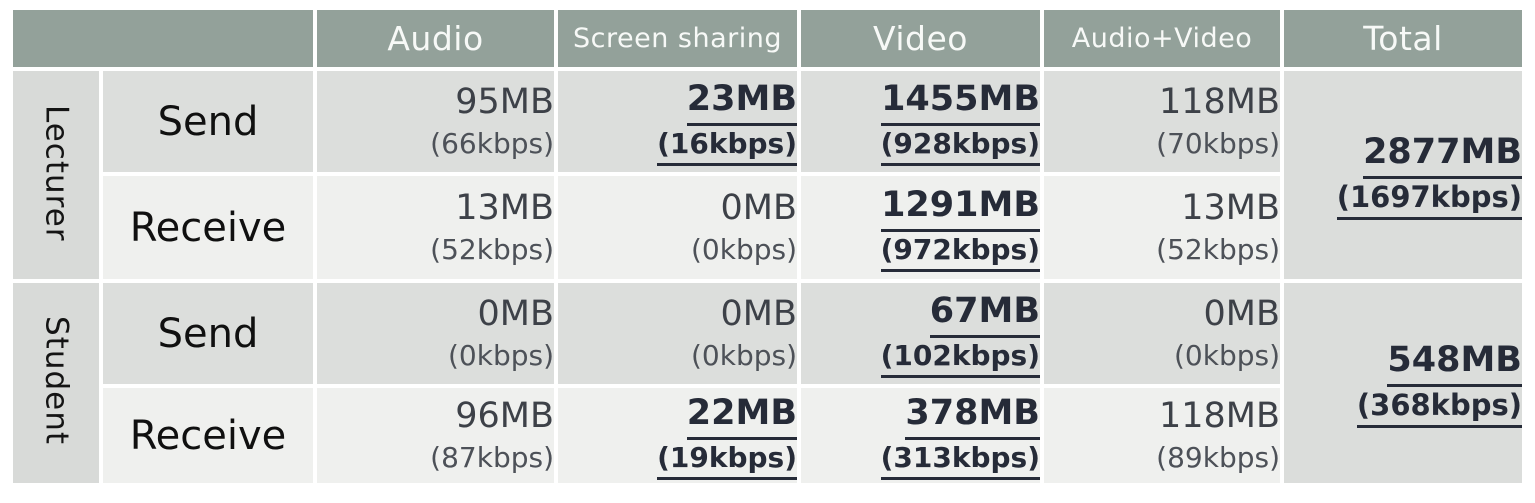 Image resolution: width=1535 pixels, height=503 pixels. What do you see at coordinates (920, 38) in the screenshot?
I see `col-header-video: Video` at bounding box center [920, 38].